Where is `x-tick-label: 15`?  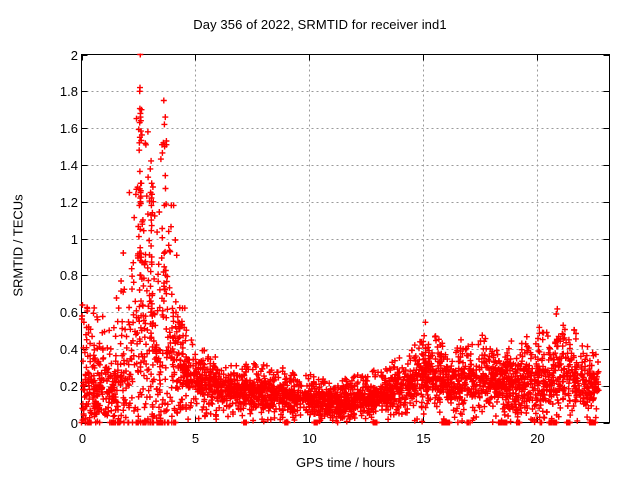 x-tick-label: 15 is located at coordinates (423, 438).